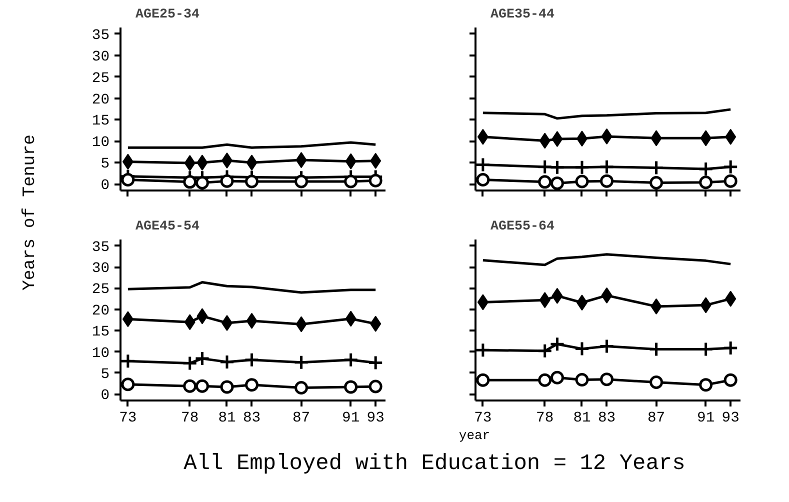 This screenshot has height=502, width=789. What do you see at coordinates (168, 227) in the screenshot?
I see `chart-title: AGE45-54` at bounding box center [168, 227].